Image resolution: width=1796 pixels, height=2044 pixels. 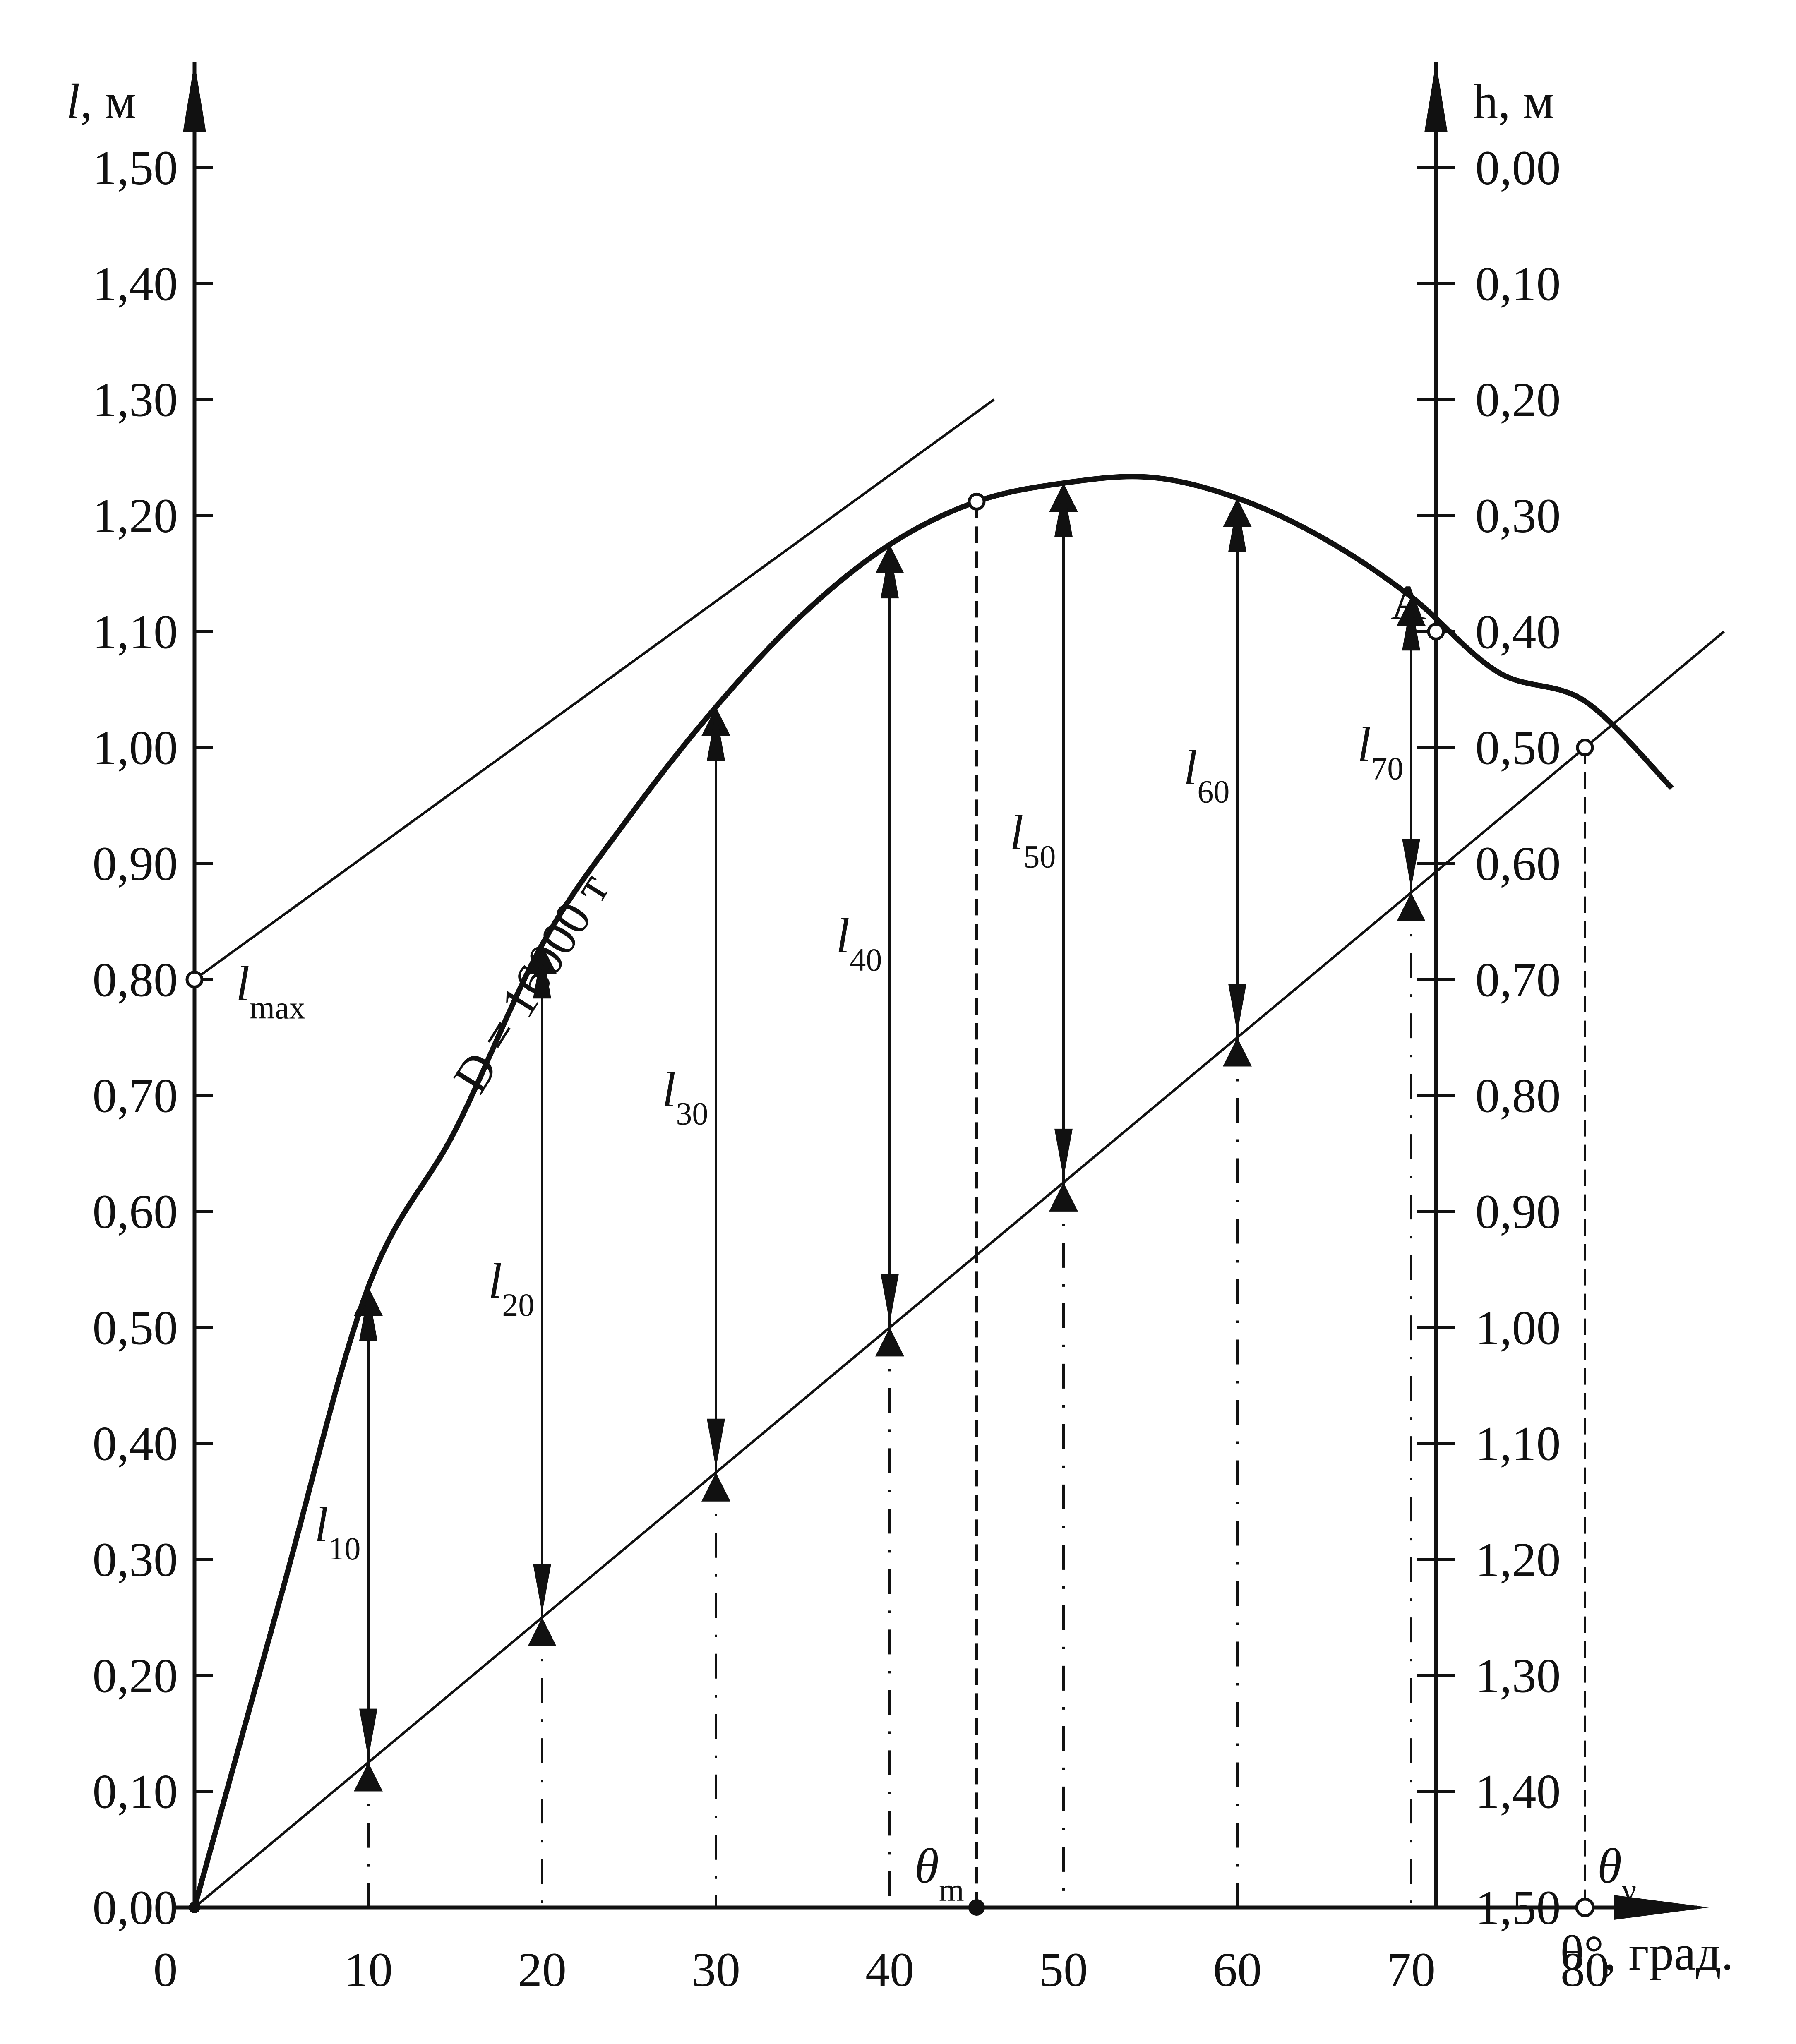 What do you see at coordinates (195, 97) in the screenshot?
I see `left-axis-arrow-icon` at bounding box center [195, 97].